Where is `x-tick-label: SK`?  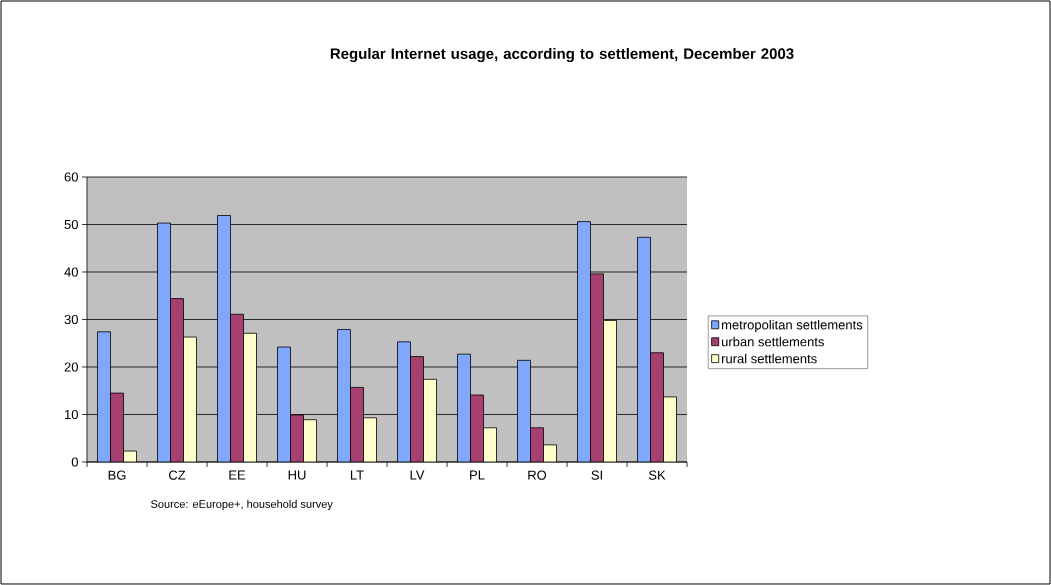 x-tick-label: SK is located at coordinates (657, 475).